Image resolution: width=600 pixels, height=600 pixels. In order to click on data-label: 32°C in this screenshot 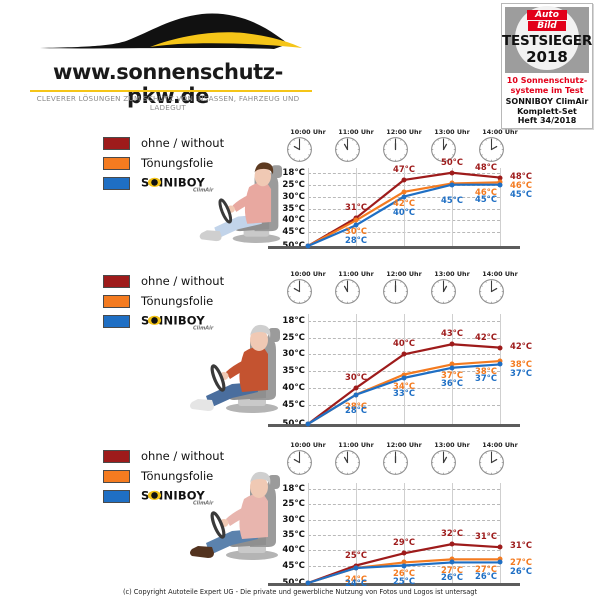, I will do `click(452, 533)`.